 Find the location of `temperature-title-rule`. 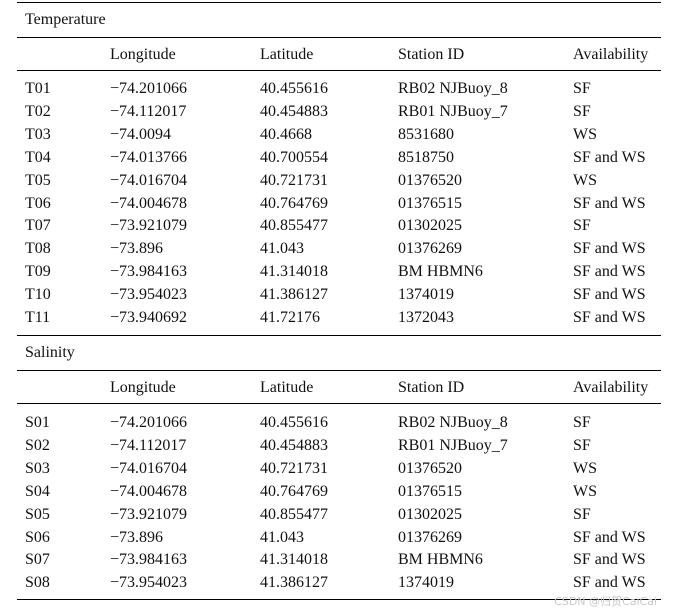

temperature-title-rule is located at coordinates (339, 37).